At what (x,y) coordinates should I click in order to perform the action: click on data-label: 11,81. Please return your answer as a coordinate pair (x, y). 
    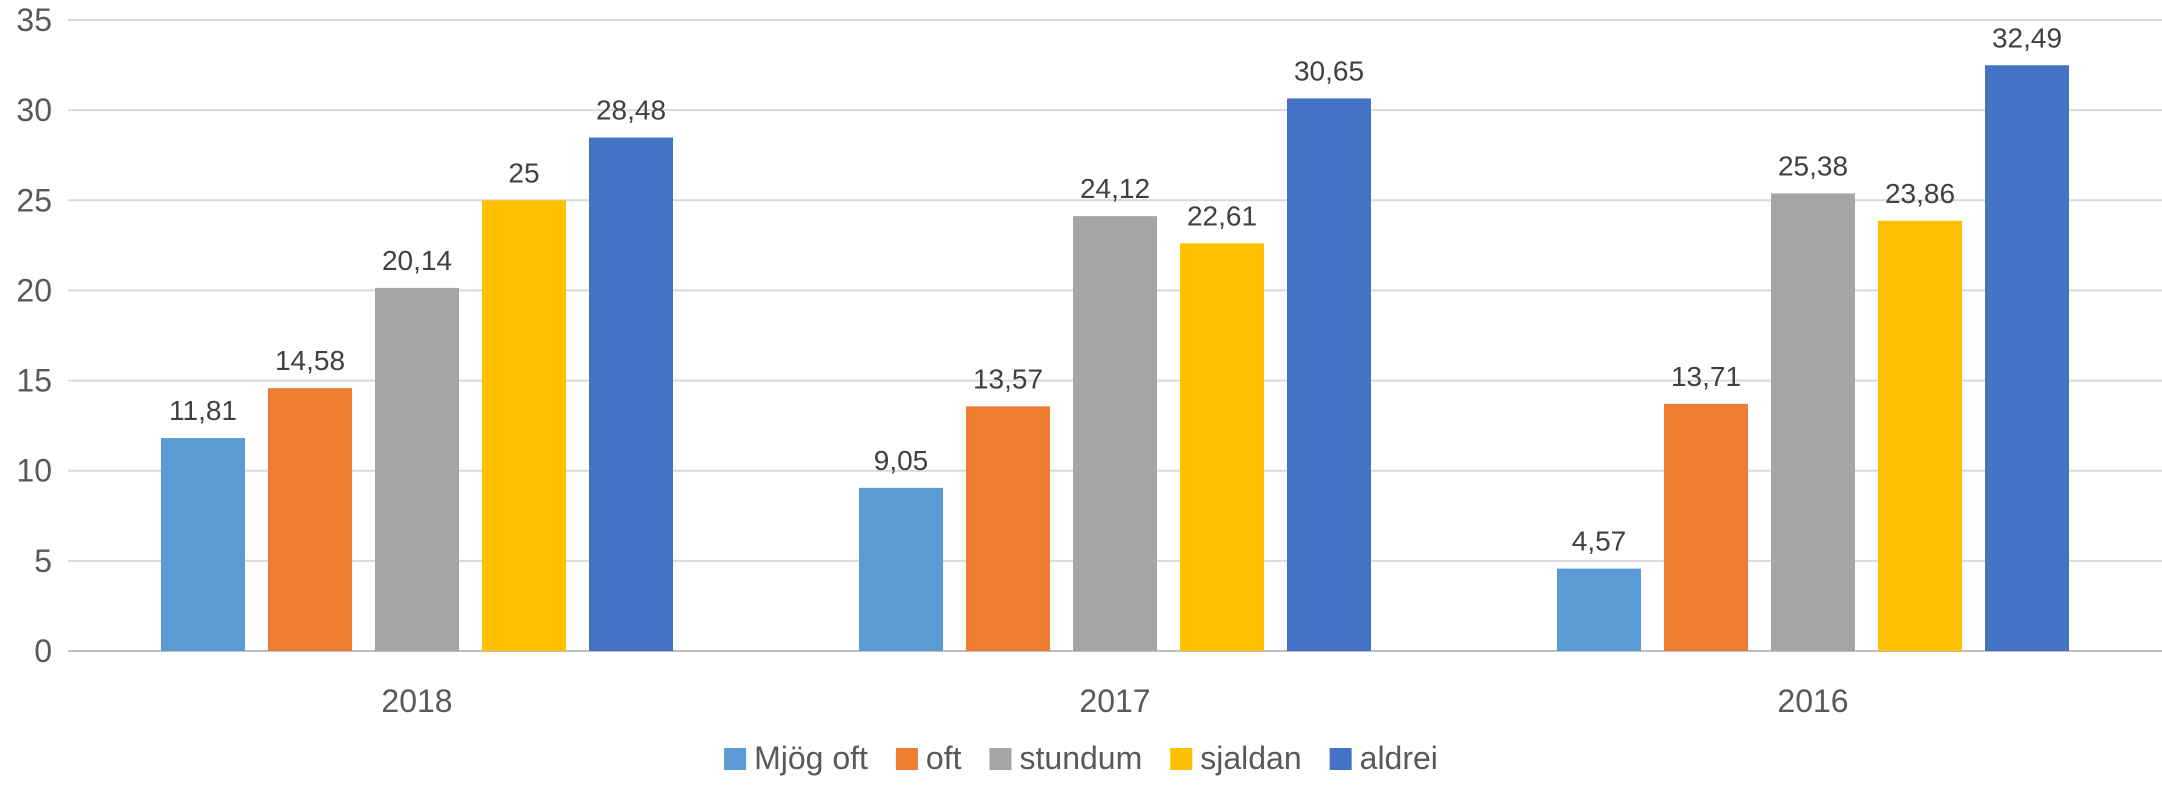
    Looking at the image, I should click on (203, 410).